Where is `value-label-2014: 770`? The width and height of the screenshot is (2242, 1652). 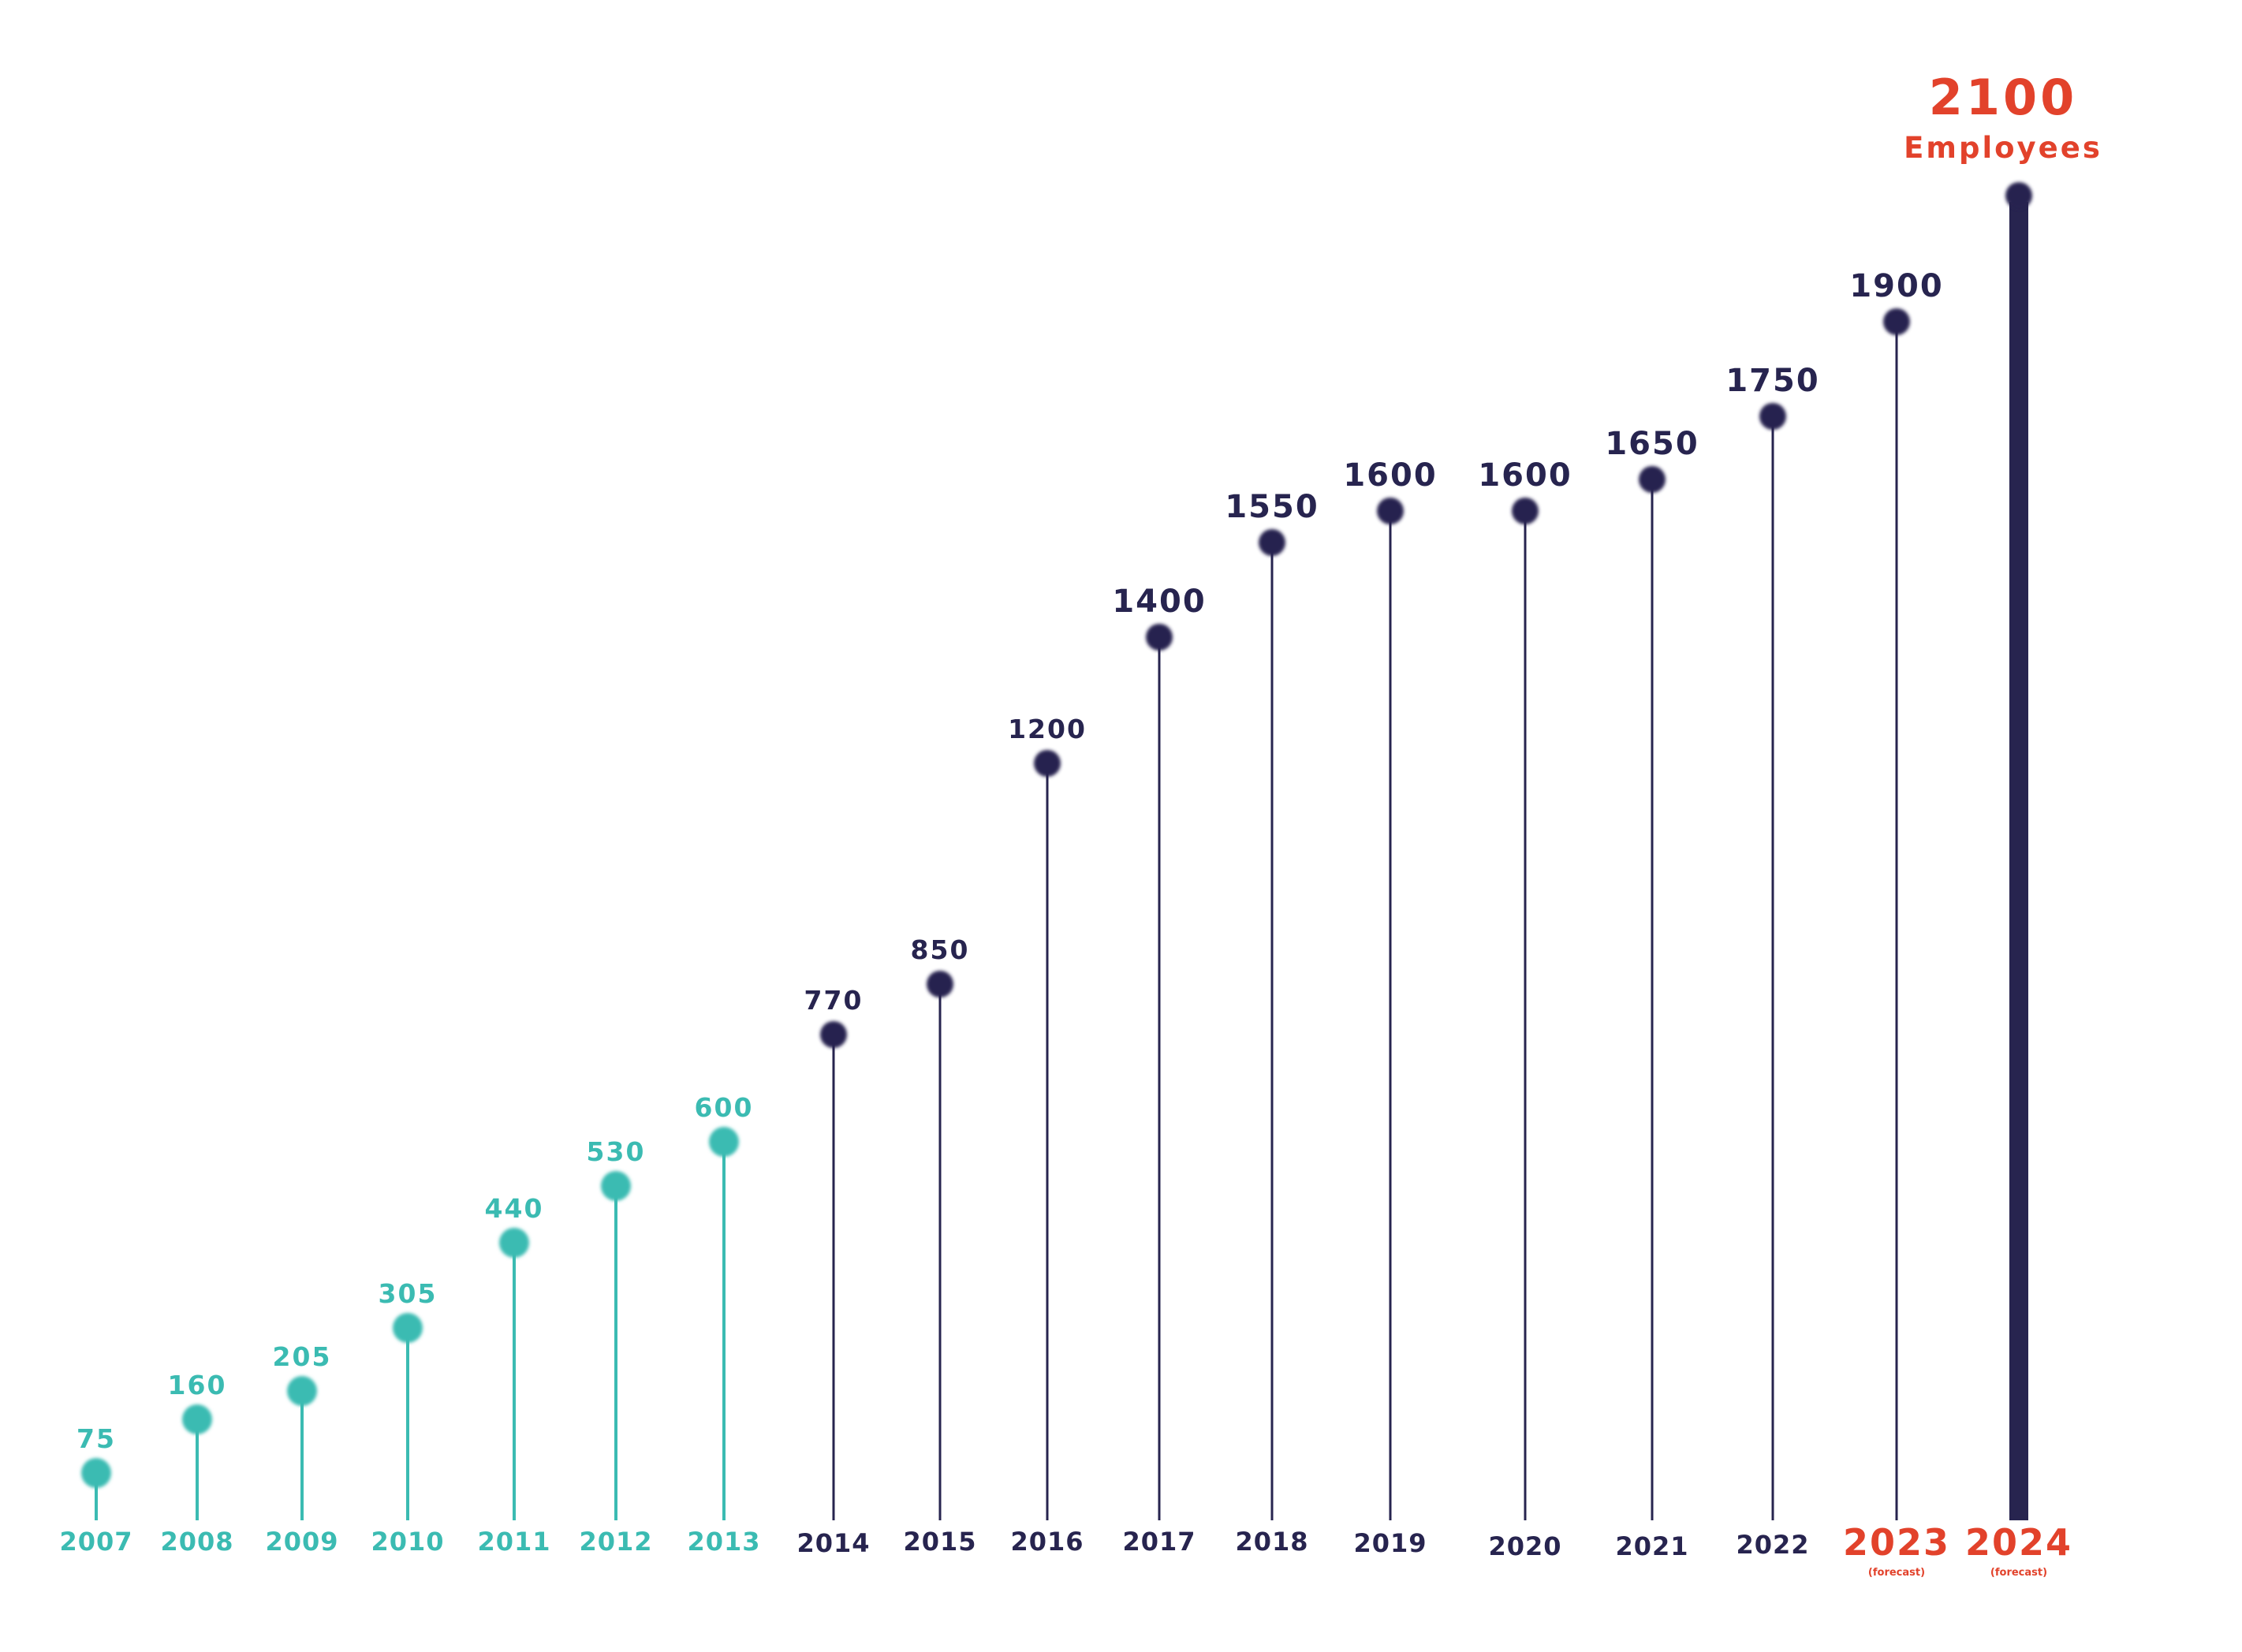
value-label-2014: 770 is located at coordinates (834, 1001).